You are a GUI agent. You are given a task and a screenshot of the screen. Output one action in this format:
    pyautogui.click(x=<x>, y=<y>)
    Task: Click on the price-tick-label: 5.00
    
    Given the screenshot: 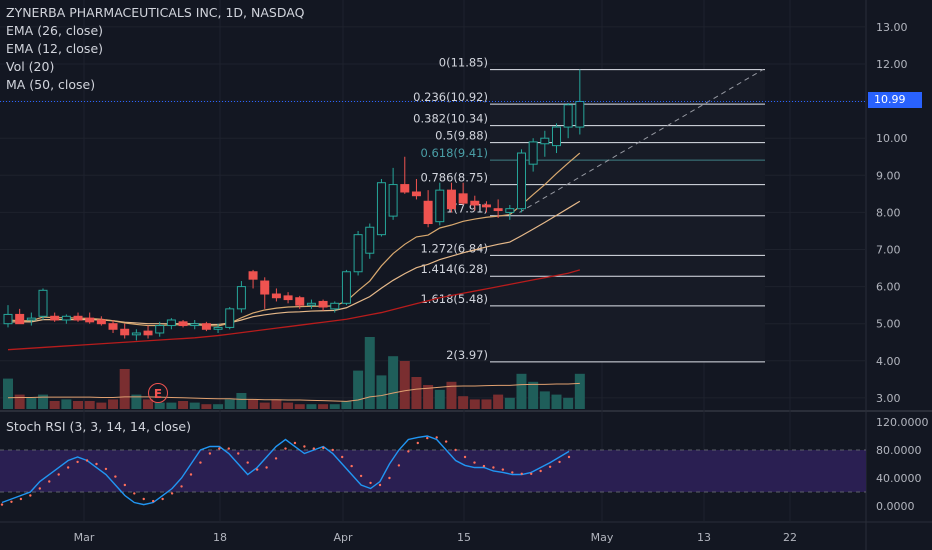 What is the action you would take?
    pyautogui.click(x=888, y=324)
    